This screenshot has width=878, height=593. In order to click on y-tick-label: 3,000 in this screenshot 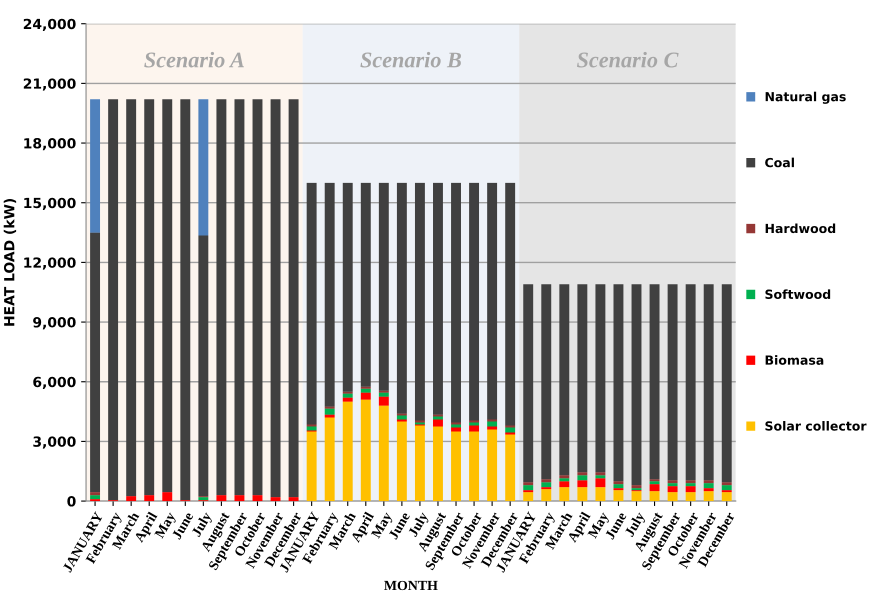, I will do `click(54, 442)`.